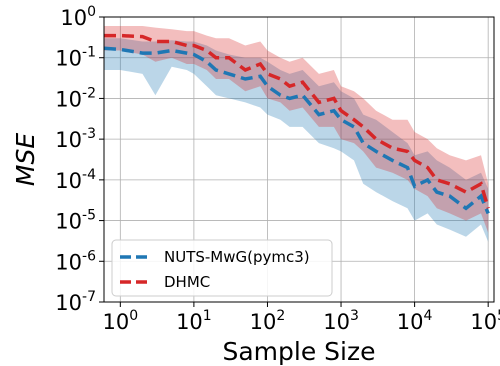 The image size is (500, 366). Describe the element at coordinates (79, 159) in the screenshot. I see `y-axis-ticks: 100 10⁻¹ 10⁻² 10⁻³ 10⁻⁴ 10⁻⁵ 10⁻⁶ 10⁻⁷` at that location.